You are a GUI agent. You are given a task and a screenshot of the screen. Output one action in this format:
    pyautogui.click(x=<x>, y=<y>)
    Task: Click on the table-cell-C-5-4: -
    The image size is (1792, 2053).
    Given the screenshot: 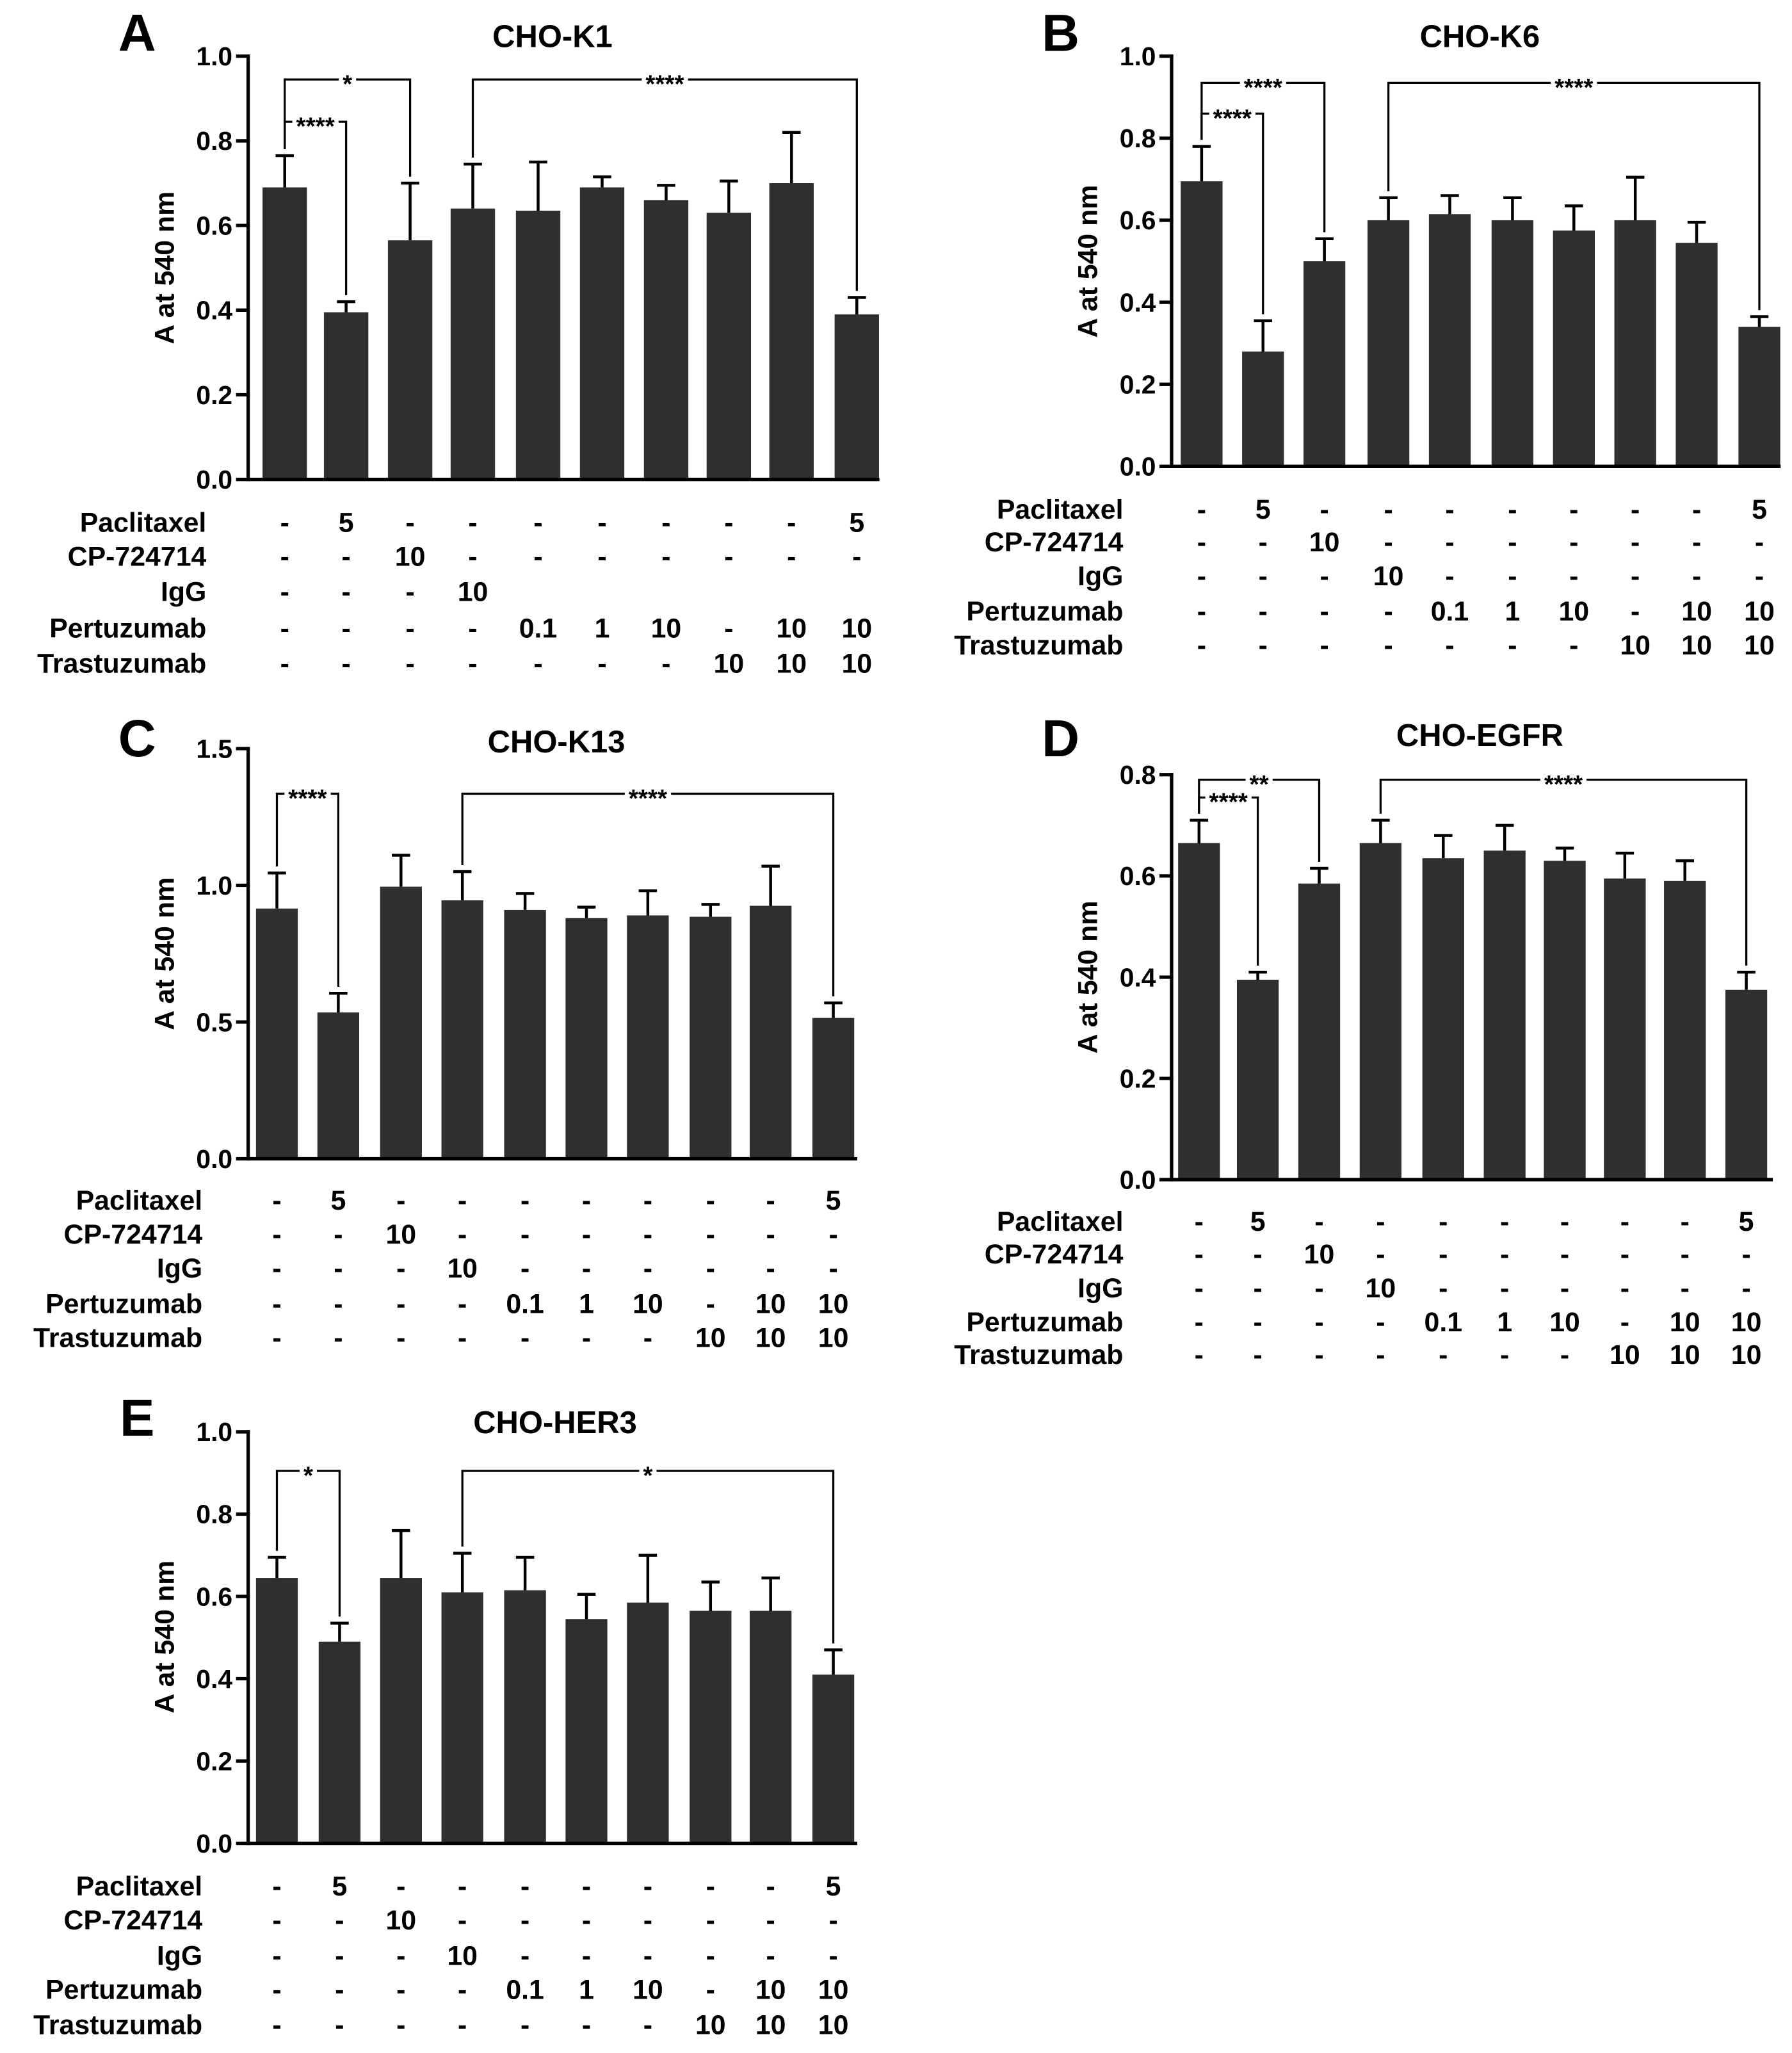 What is the action you would take?
    pyautogui.click(x=462, y=1337)
    